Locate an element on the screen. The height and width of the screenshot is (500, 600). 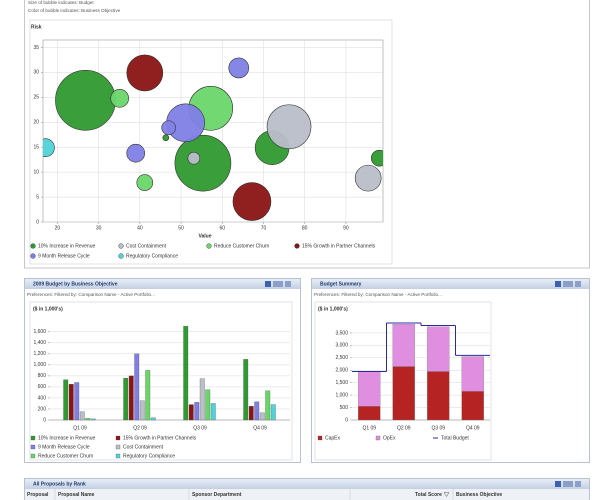
x-tick-label: 60 is located at coordinates (222, 228).